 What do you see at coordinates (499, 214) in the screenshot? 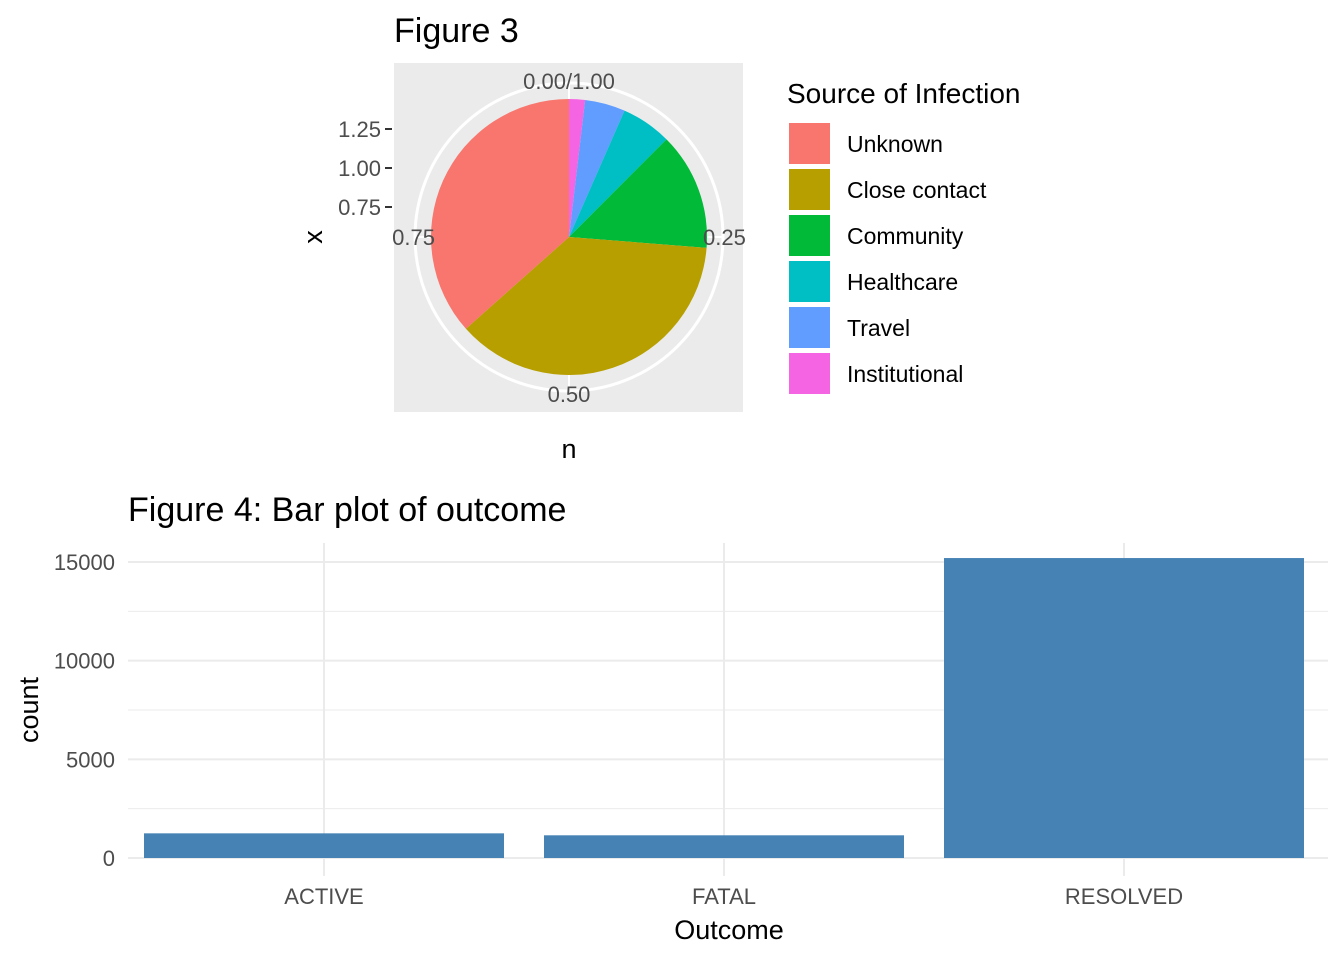
I see `pie-slice-unknown` at bounding box center [499, 214].